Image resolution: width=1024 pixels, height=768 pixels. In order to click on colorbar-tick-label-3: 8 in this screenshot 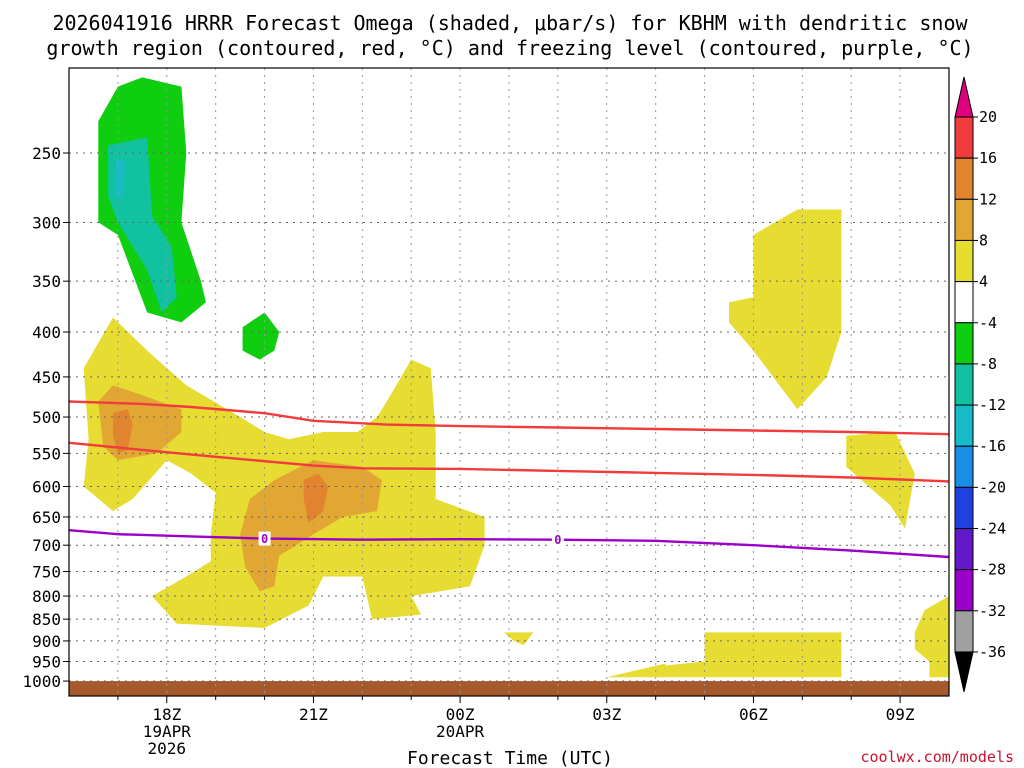, I will do `click(983, 240)`.